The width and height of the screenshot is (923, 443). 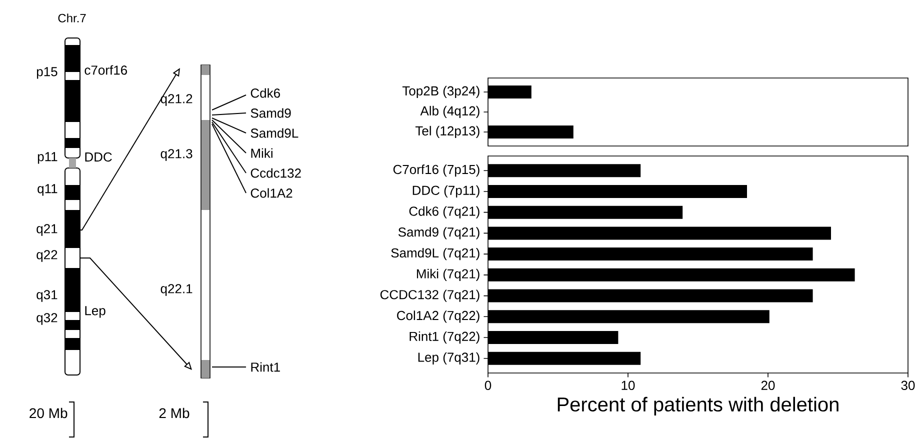 What do you see at coordinates (444, 212) in the screenshot?
I see `y-tick-label: Cdk6 (7q21)` at bounding box center [444, 212].